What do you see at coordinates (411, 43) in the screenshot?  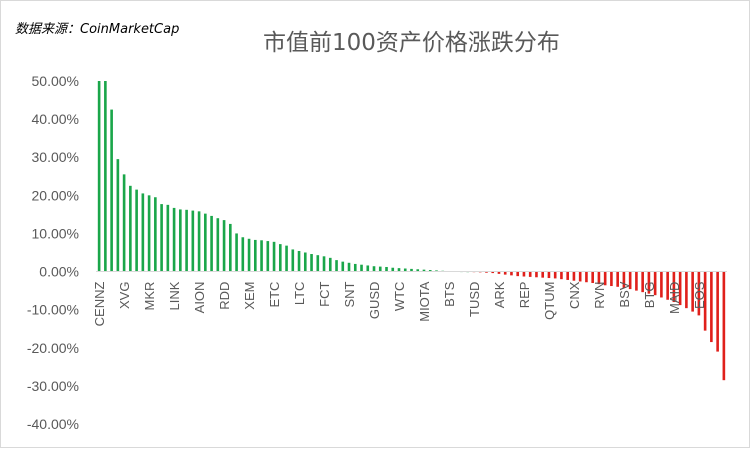 I see `chart-title: 市值前100资产价格涨跌分布` at bounding box center [411, 43].